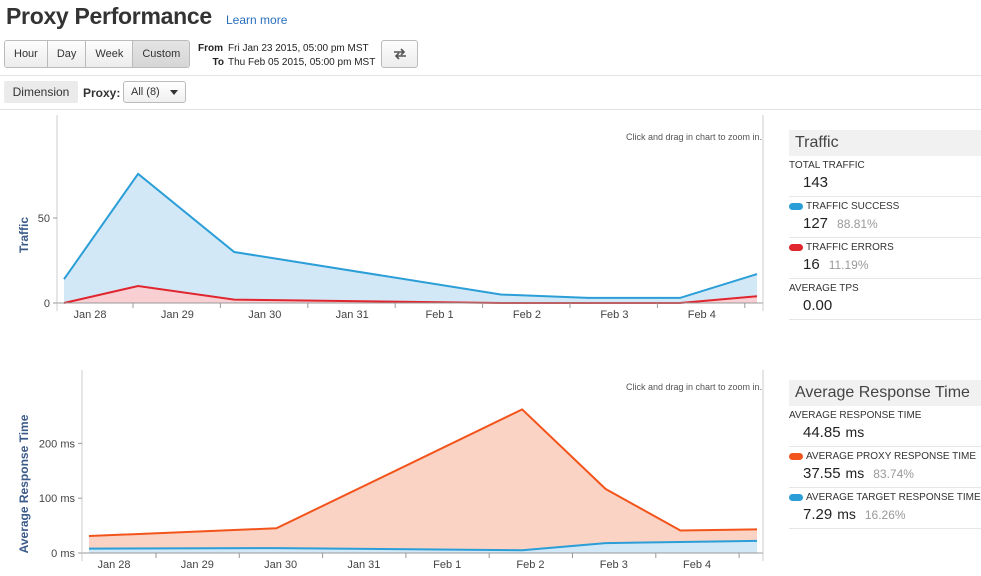 The image size is (981, 576). I want to click on swap-arrows-icon, so click(399, 54).